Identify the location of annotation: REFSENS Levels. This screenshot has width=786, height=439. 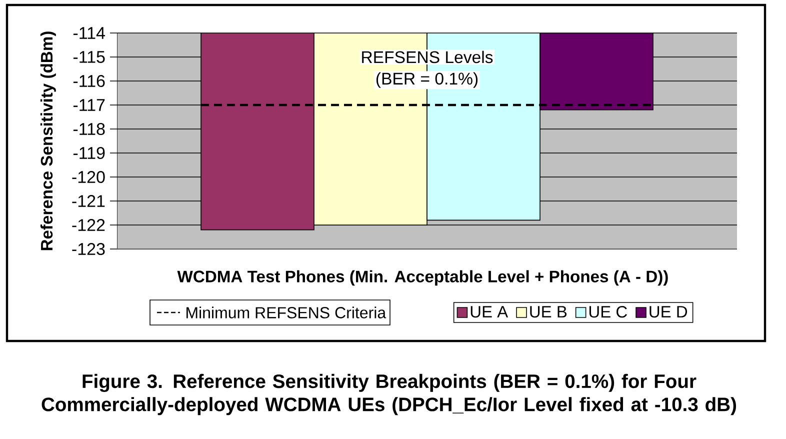
(427, 57).